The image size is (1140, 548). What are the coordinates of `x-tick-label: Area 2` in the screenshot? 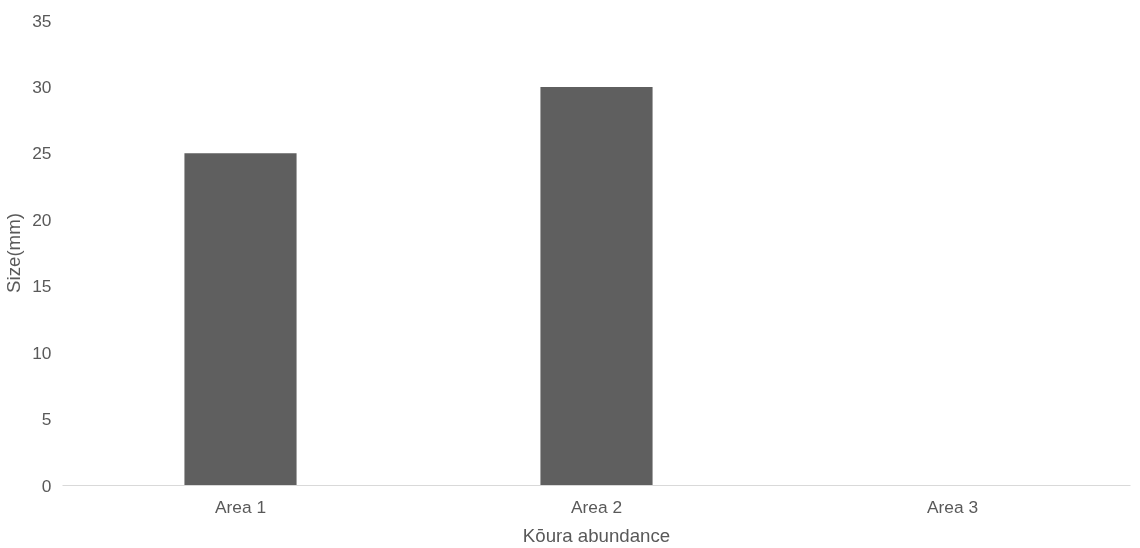 It's located at (596, 506).